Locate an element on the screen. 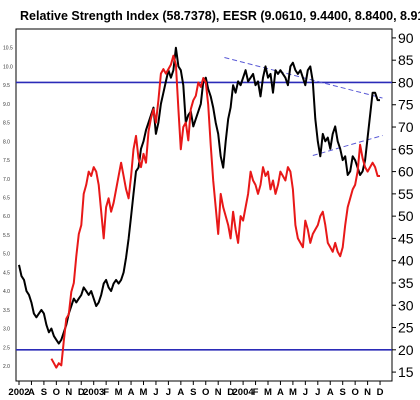 The height and width of the screenshot is (400, 420). left-tick-label-9.5: 9.5 is located at coordinates (6, 86).